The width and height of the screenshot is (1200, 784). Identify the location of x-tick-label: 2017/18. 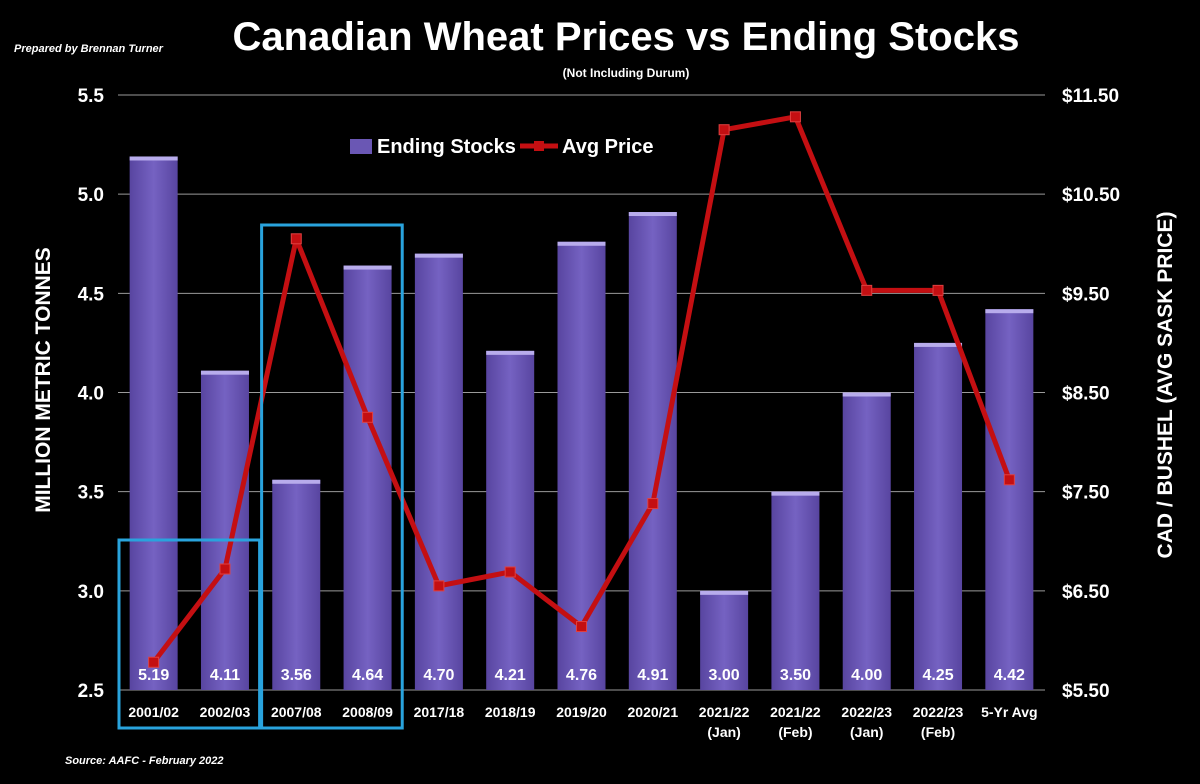
(439, 712).